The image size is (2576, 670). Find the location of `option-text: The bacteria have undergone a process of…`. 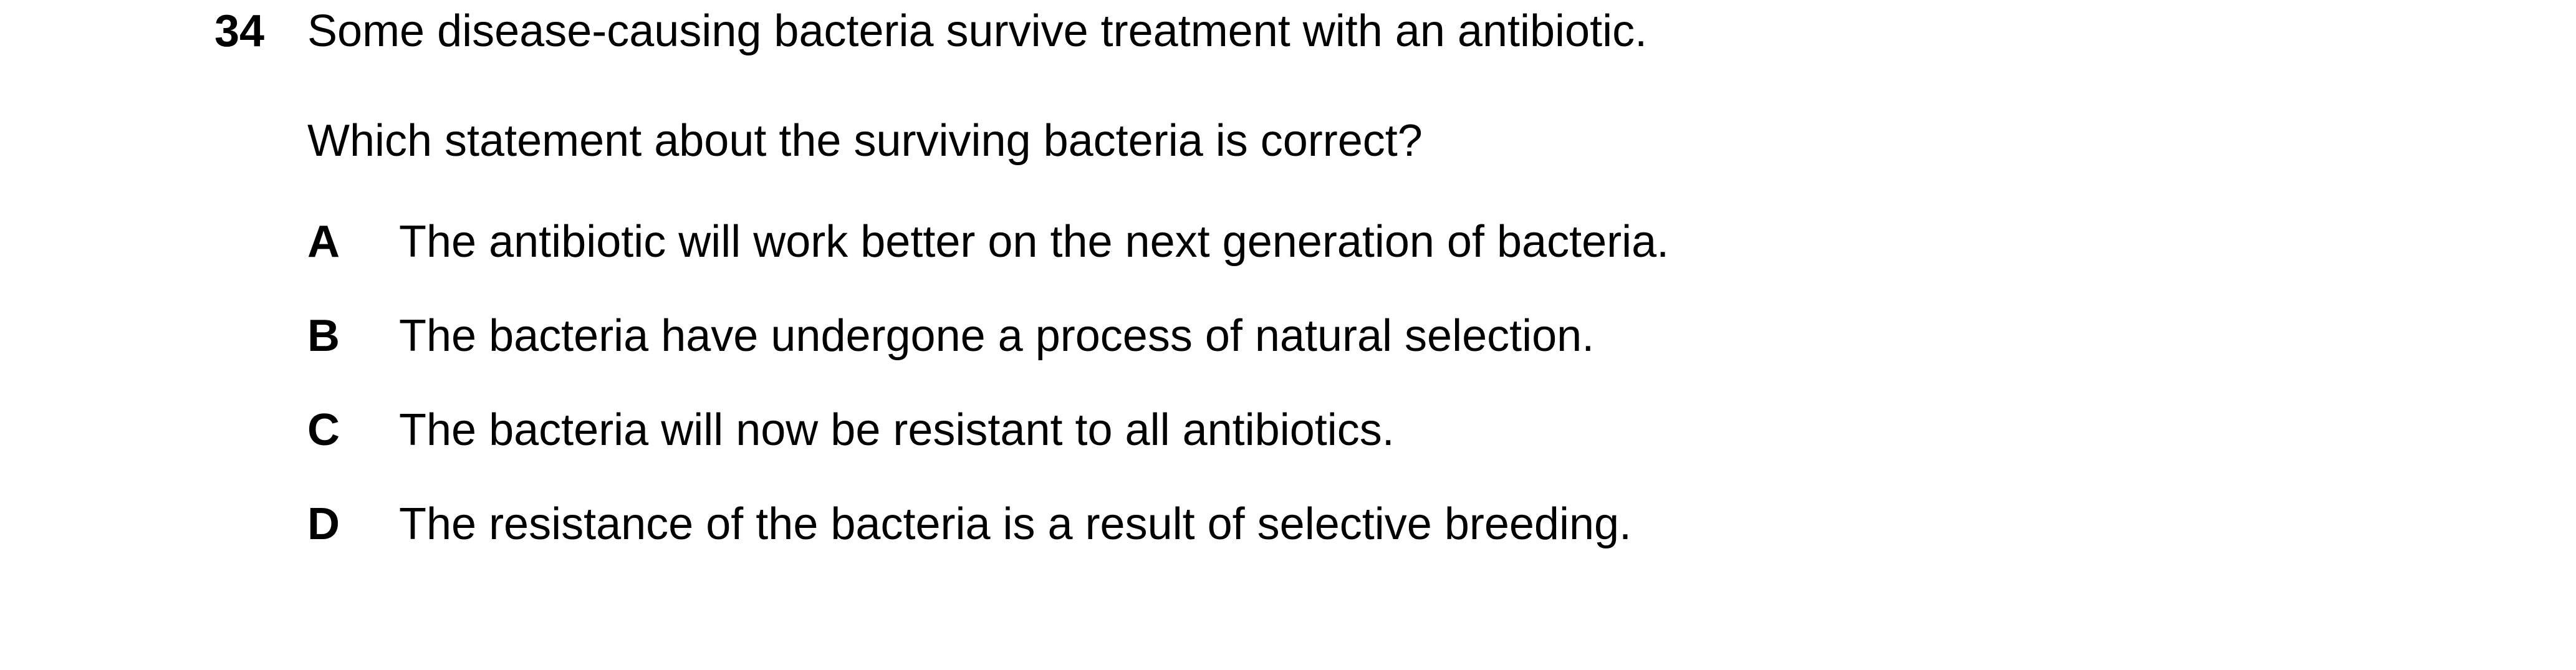

option-text: The bacteria have undergone a process of… is located at coordinates (997, 336).